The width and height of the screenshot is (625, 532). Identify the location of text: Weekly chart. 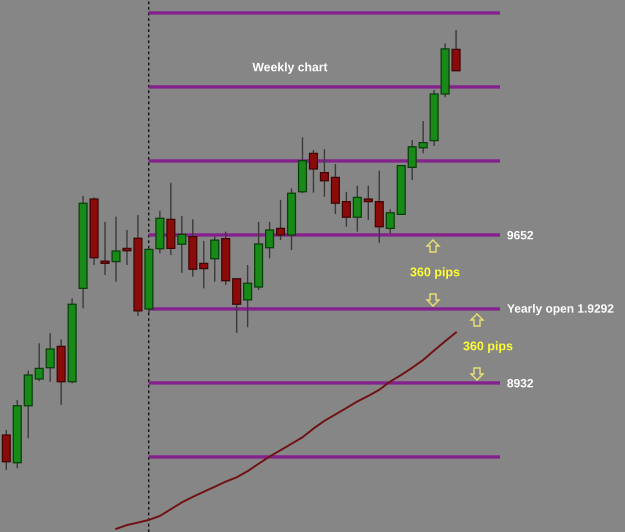
(290, 68).